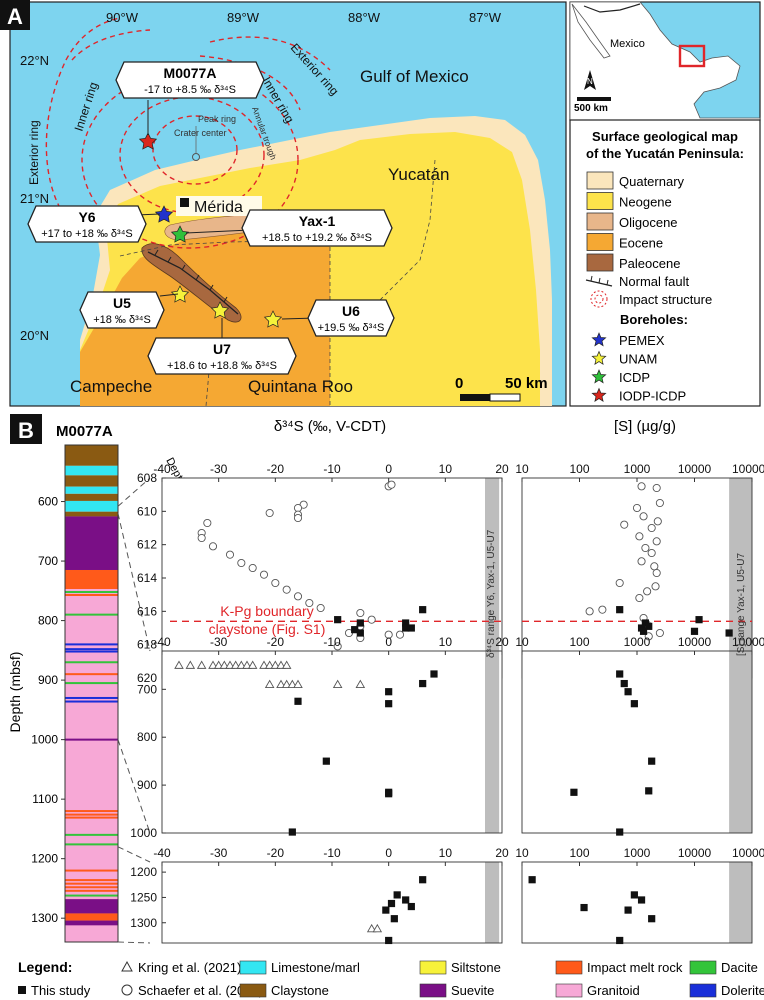 The height and width of the screenshot is (1000, 764). I want to click on geology-legend-label: Eocene, so click(641, 243).